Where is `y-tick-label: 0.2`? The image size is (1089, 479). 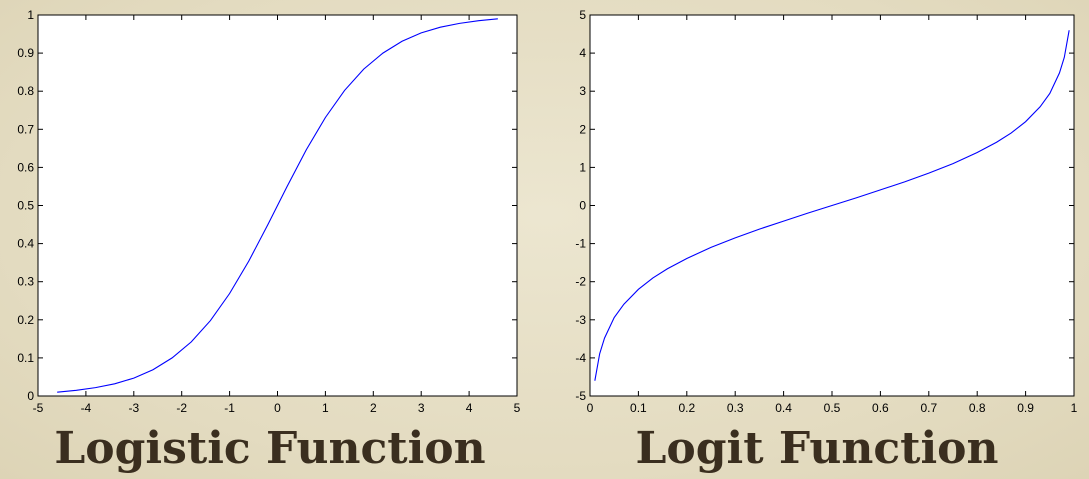
y-tick-label: 0.2 is located at coordinates (25, 320).